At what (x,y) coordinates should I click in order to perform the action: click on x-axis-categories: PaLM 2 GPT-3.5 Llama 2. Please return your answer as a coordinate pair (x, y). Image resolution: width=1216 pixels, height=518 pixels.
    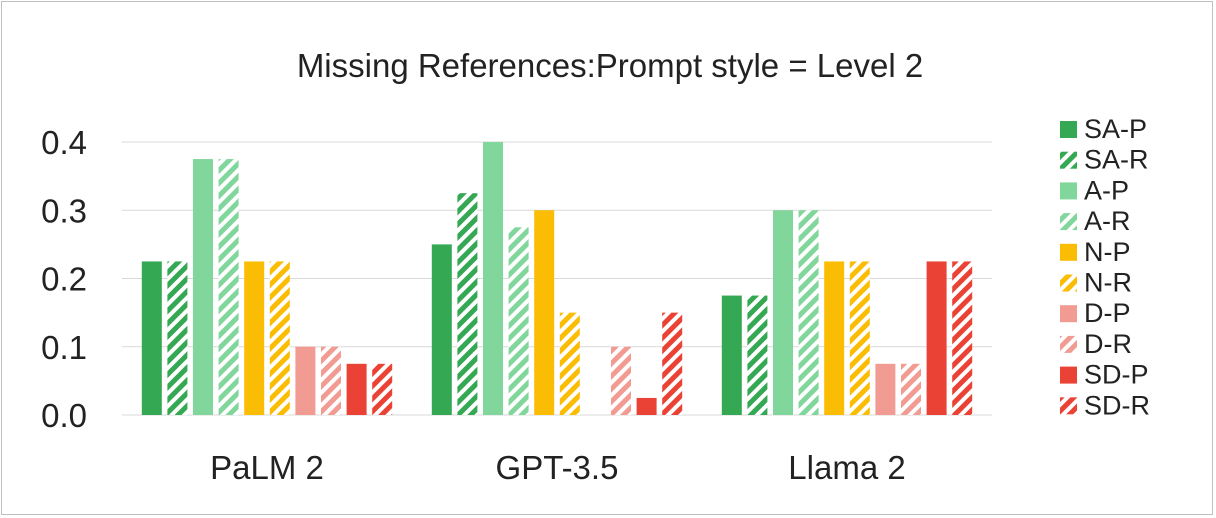
    Looking at the image, I should click on (558, 467).